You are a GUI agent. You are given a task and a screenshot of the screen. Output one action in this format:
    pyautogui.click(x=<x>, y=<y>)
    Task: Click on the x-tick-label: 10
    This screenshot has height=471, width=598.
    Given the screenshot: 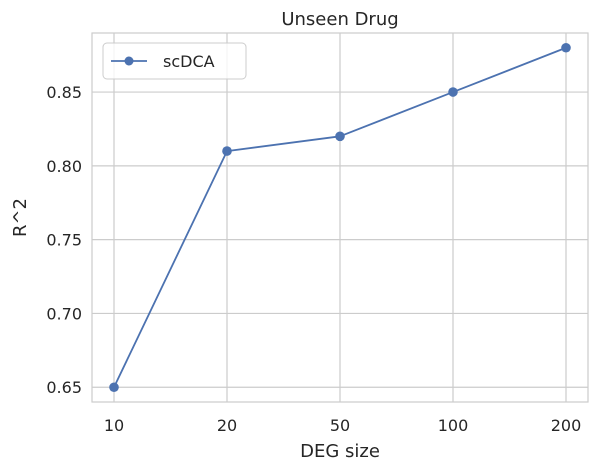 What is the action you would take?
    pyautogui.click(x=114, y=425)
    